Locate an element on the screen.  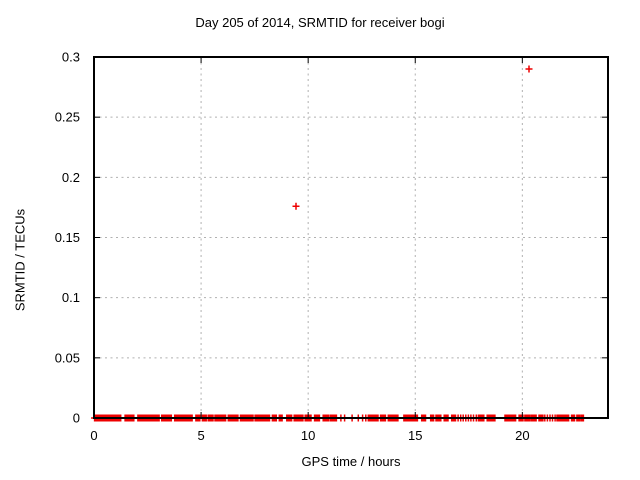
x-tick-label: 10 is located at coordinates (308, 435).